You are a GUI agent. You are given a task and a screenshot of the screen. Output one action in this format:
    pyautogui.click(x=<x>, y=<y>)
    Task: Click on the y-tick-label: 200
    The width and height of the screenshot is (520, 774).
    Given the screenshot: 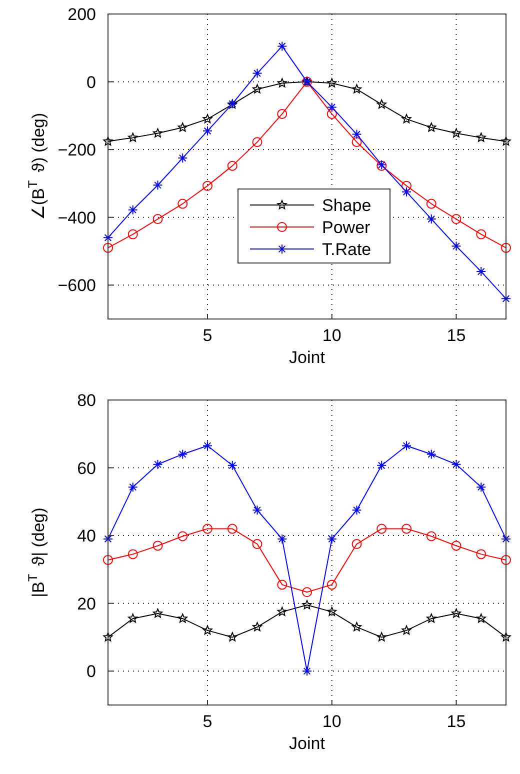 What is the action you would take?
    pyautogui.click(x=82, y=14)
    